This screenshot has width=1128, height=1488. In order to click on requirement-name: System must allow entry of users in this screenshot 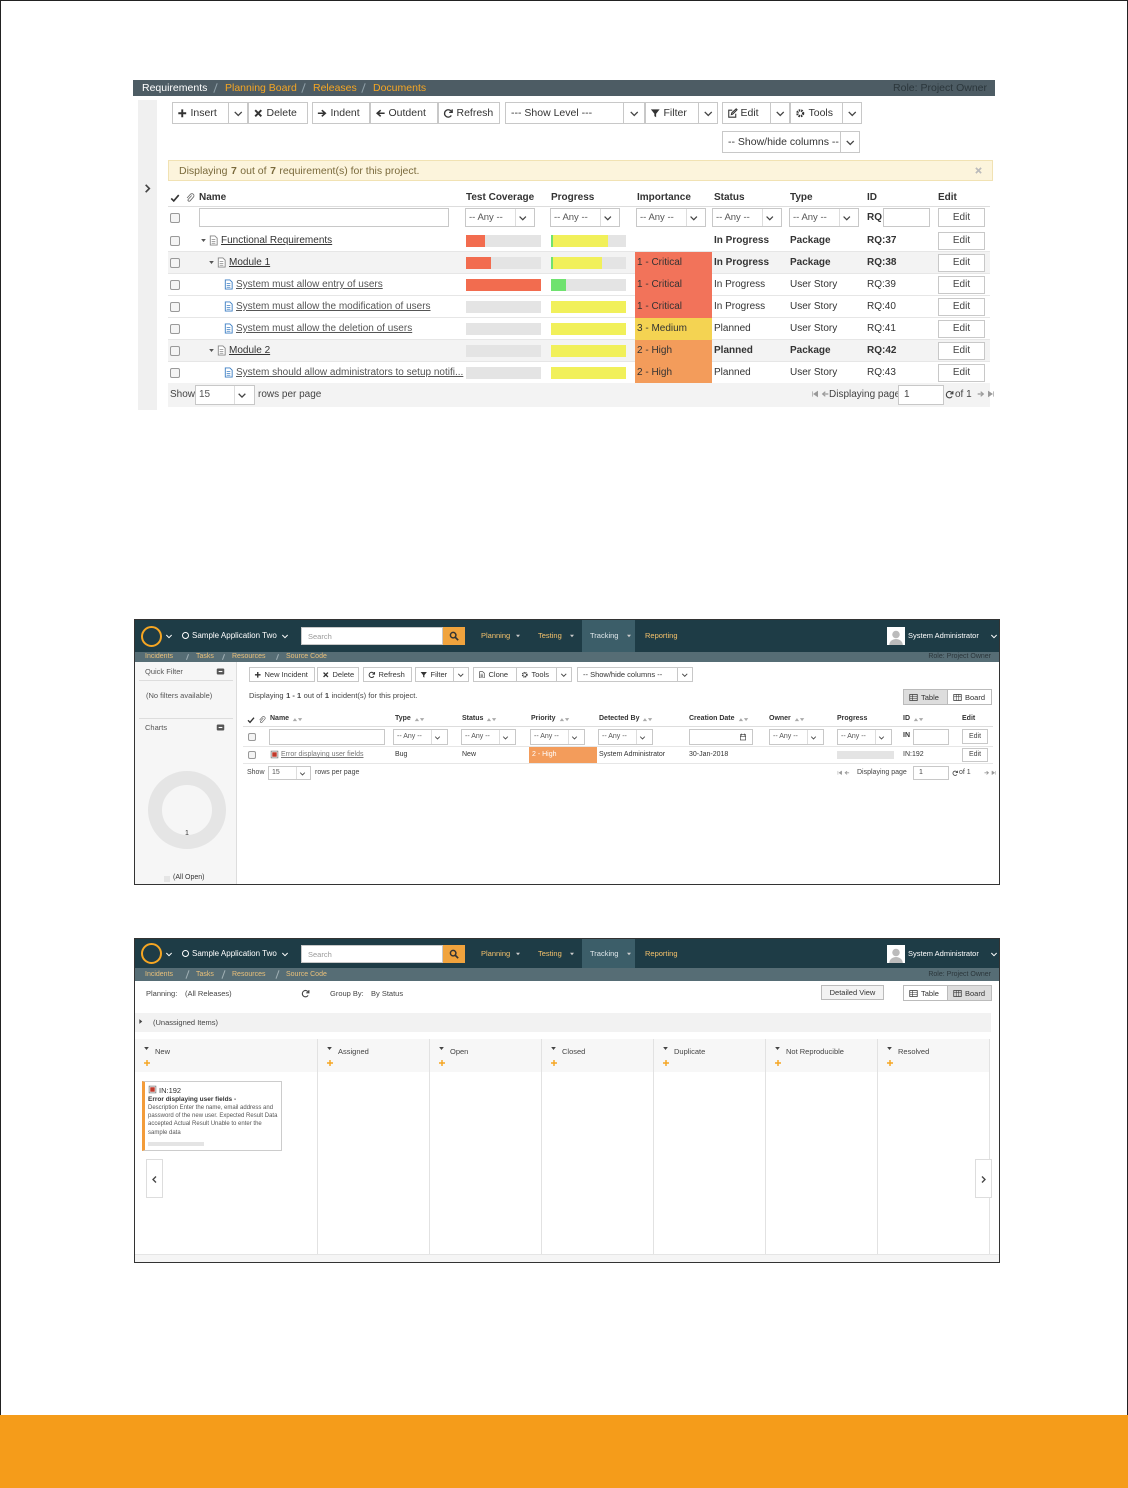, I will do `click(309, 284)`.